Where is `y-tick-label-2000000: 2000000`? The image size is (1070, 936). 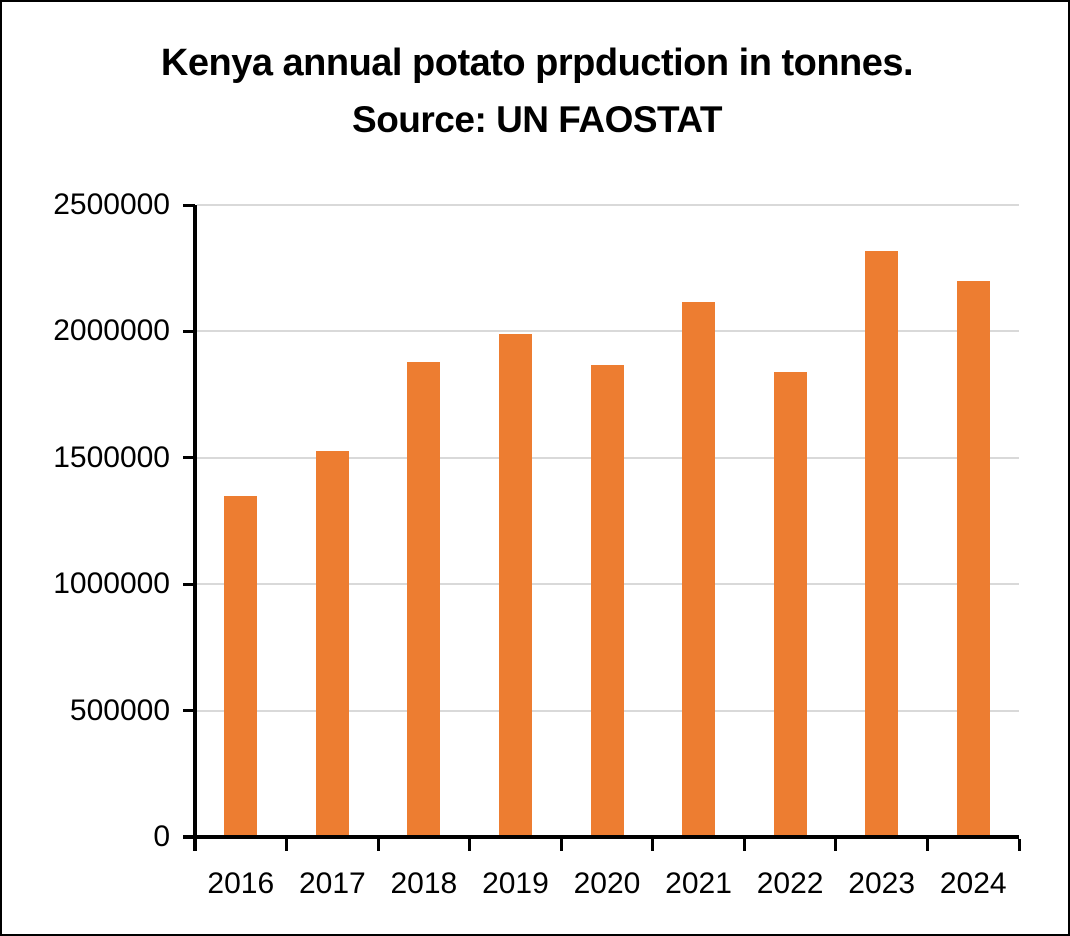
y-tick-label-2000000: 2000000 is located at coordinates (111, 331).